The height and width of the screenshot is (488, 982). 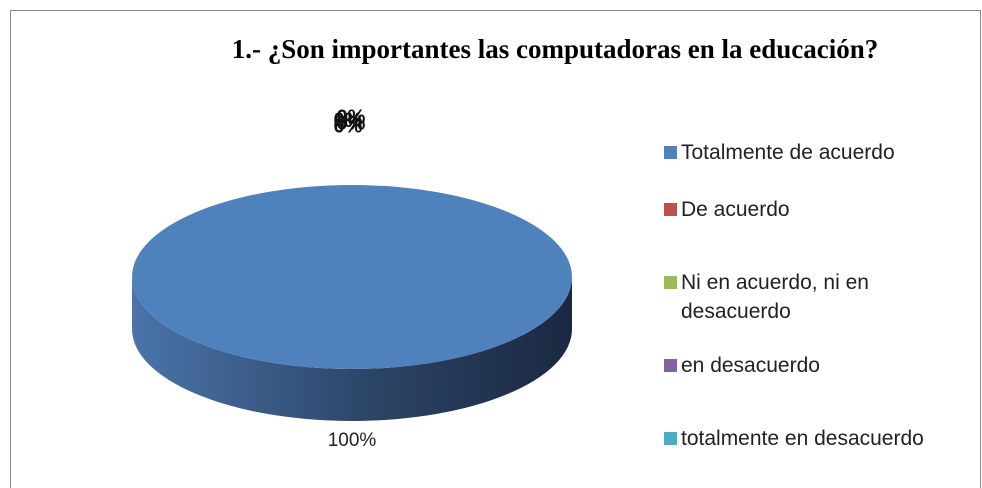 What do you see at coordinates (352, 440) in the screenshot?
I see `data-label: 100%` at bounding box center [352, 440].